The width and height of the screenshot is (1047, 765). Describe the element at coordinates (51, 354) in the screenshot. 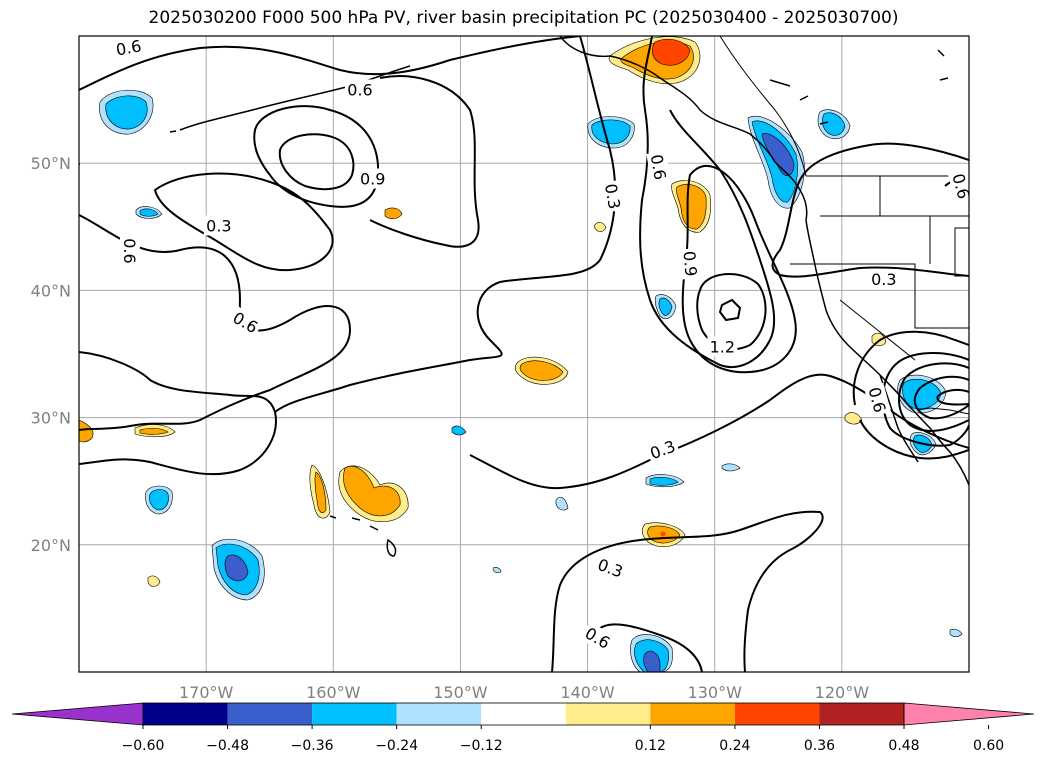

I see `latitude-tick-labels: 20°N 30°N 40°N 50°N` at that location.